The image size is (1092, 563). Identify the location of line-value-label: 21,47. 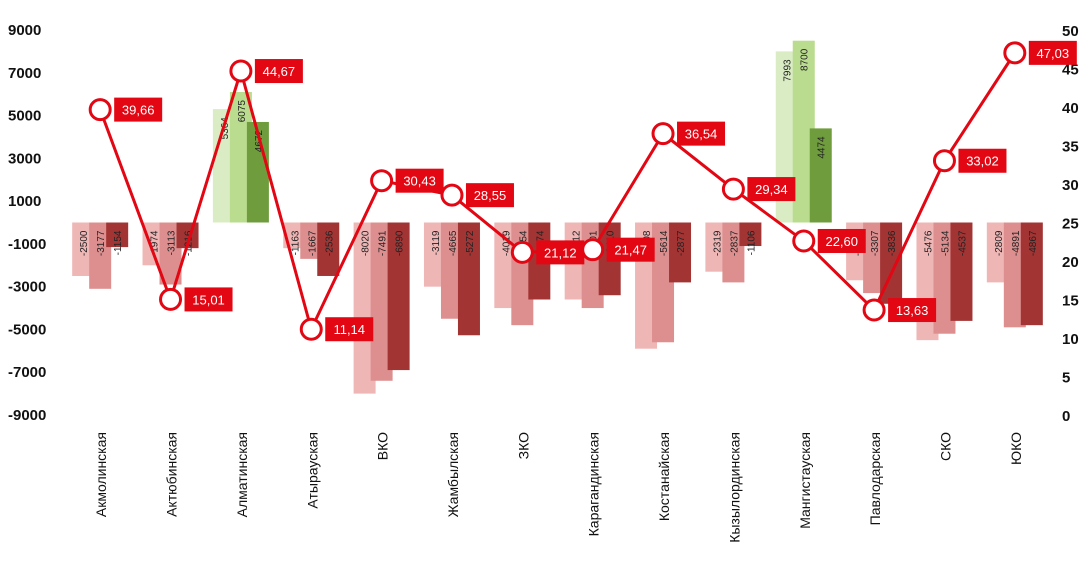
(630, 250).